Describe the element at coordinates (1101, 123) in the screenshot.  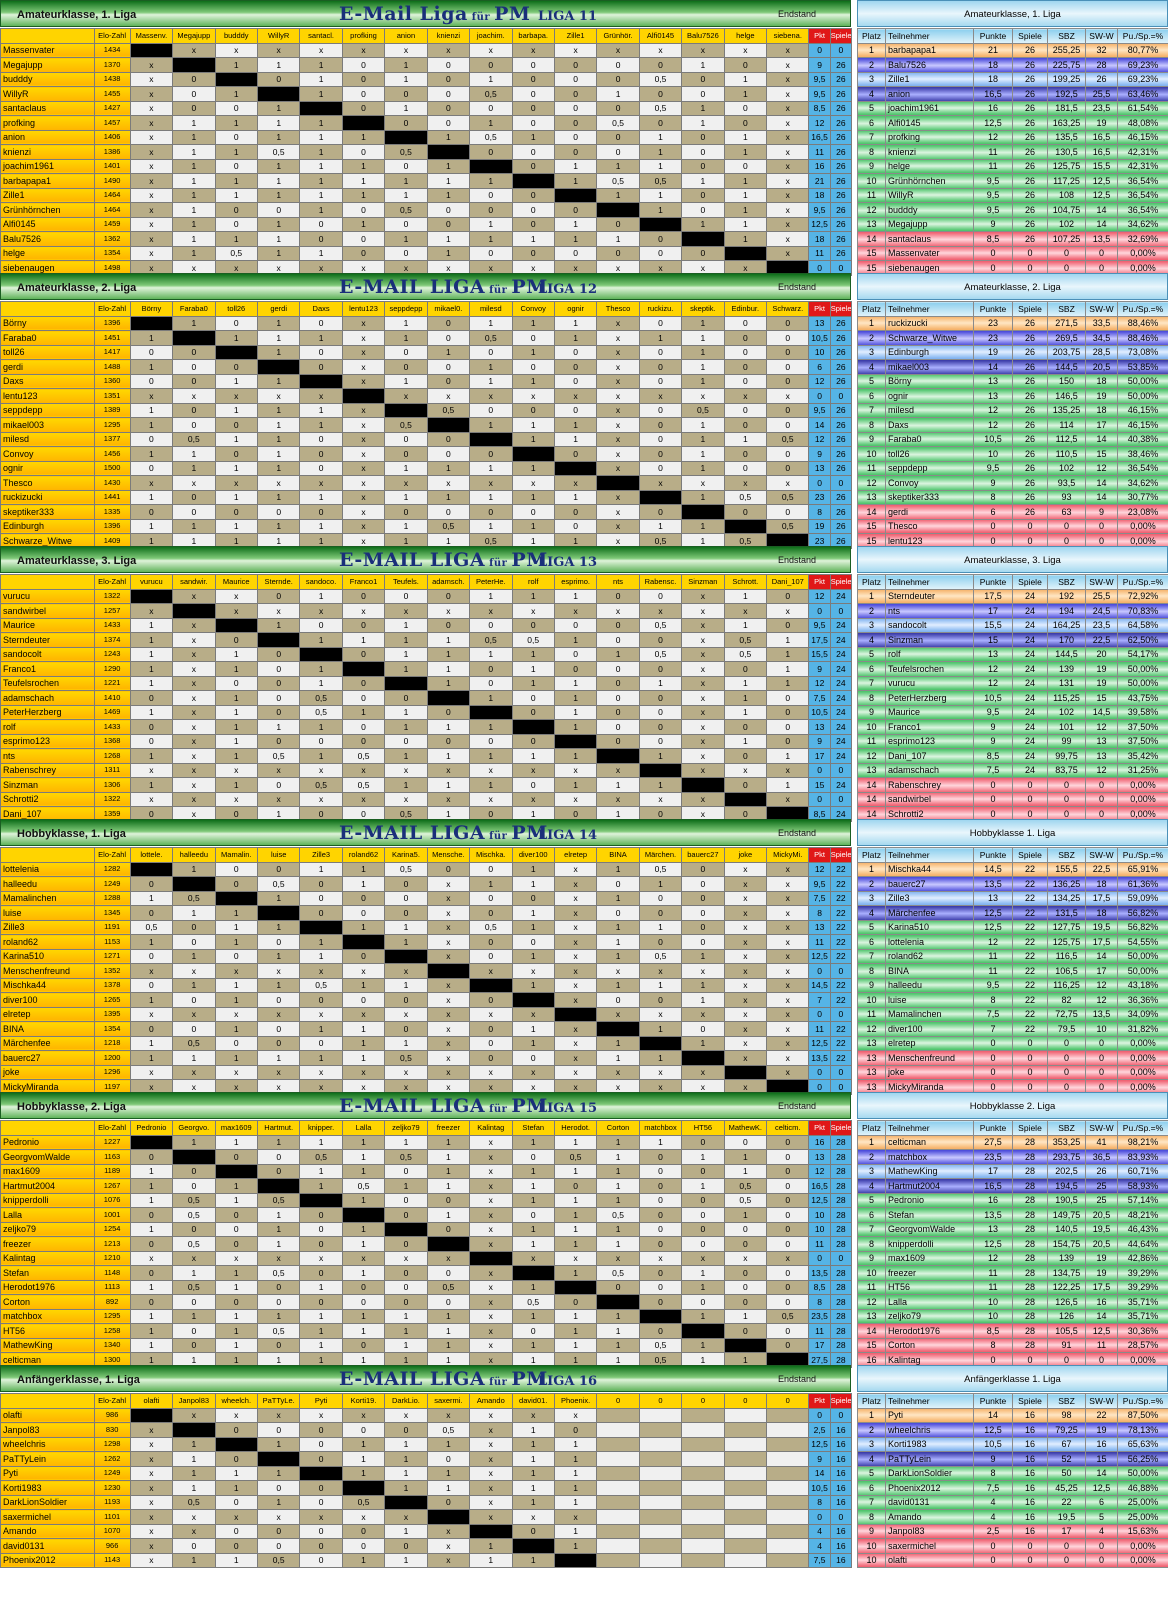
I see `sw-w: 19` at that location.